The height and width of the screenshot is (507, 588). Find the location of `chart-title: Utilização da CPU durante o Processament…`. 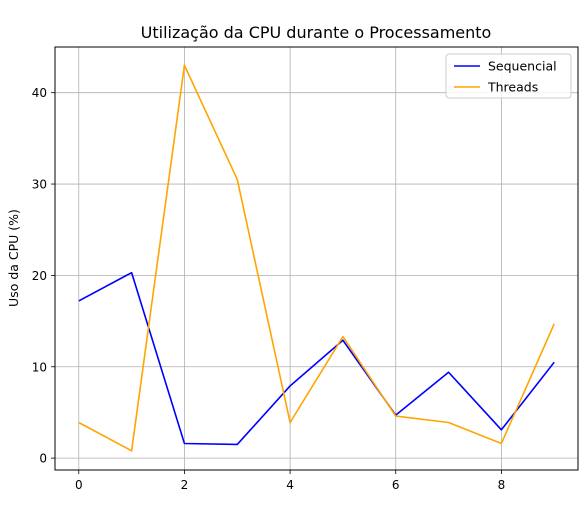

chart-title: Utilização da CPU durante o Processament… is located at coordinates (316, 32).